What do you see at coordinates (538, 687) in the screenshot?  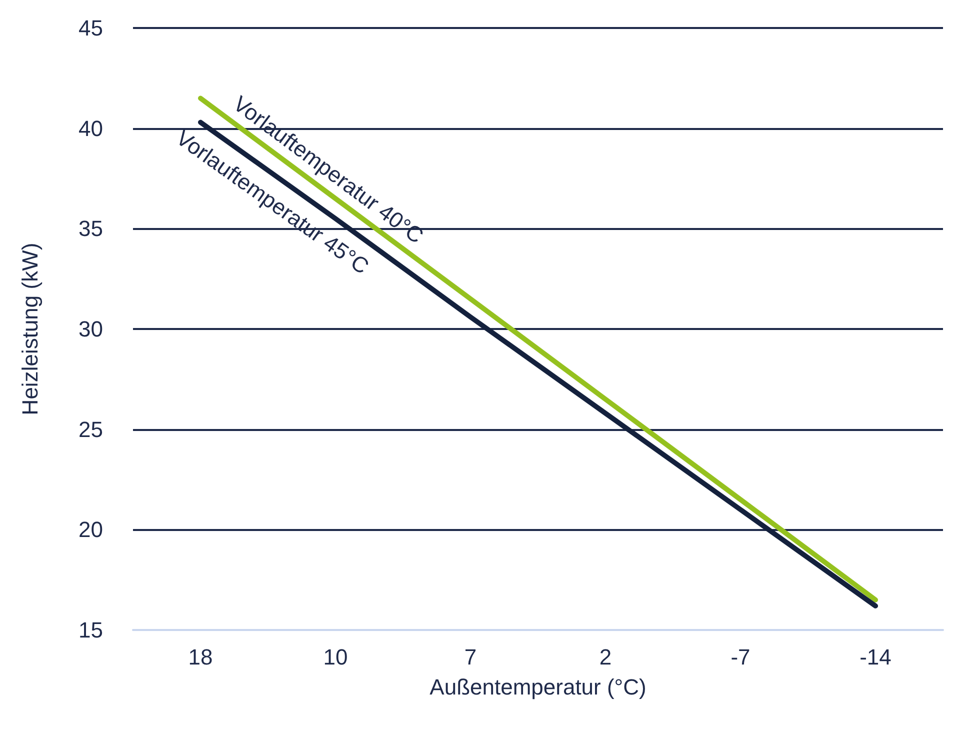 I see `x-axis-title: Außentemperatur (°C)` at bounding box center [538, 687].